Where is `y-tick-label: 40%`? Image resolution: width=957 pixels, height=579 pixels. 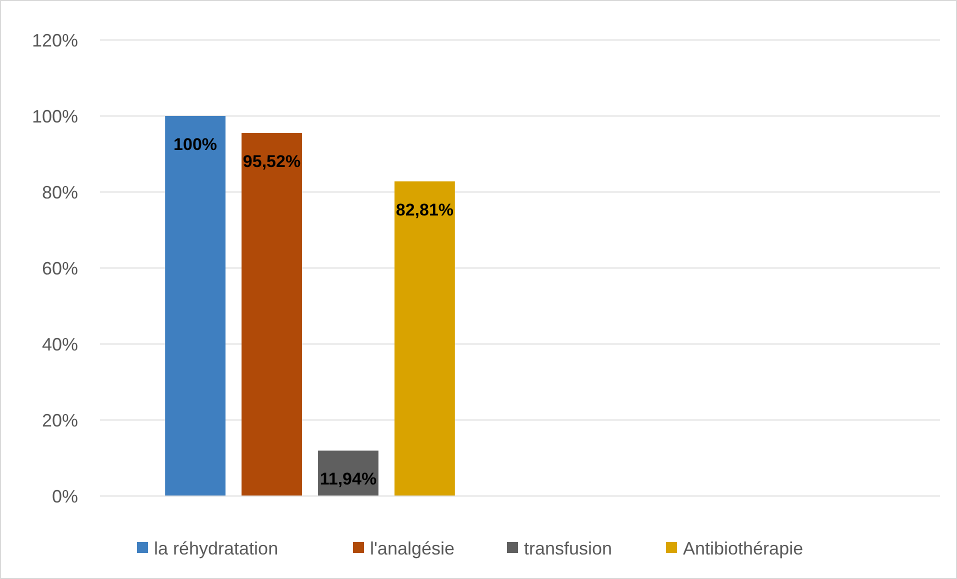 y-tick-label: 40% is located at coordinates (60, 344).